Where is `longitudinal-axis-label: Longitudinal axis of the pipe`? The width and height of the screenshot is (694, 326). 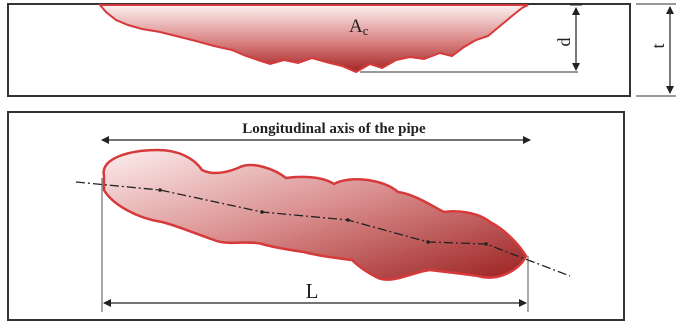
longitudinal-axis-label: Longitudinal axis of the pipe is located at coordinates (334, 129).